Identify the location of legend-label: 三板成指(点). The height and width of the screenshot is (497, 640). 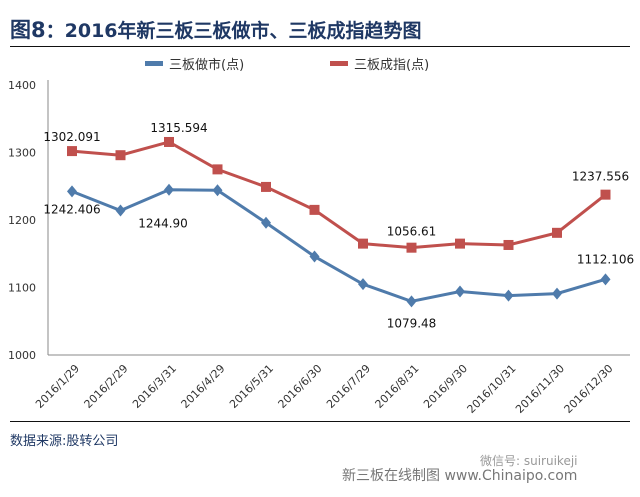
(391, 65).